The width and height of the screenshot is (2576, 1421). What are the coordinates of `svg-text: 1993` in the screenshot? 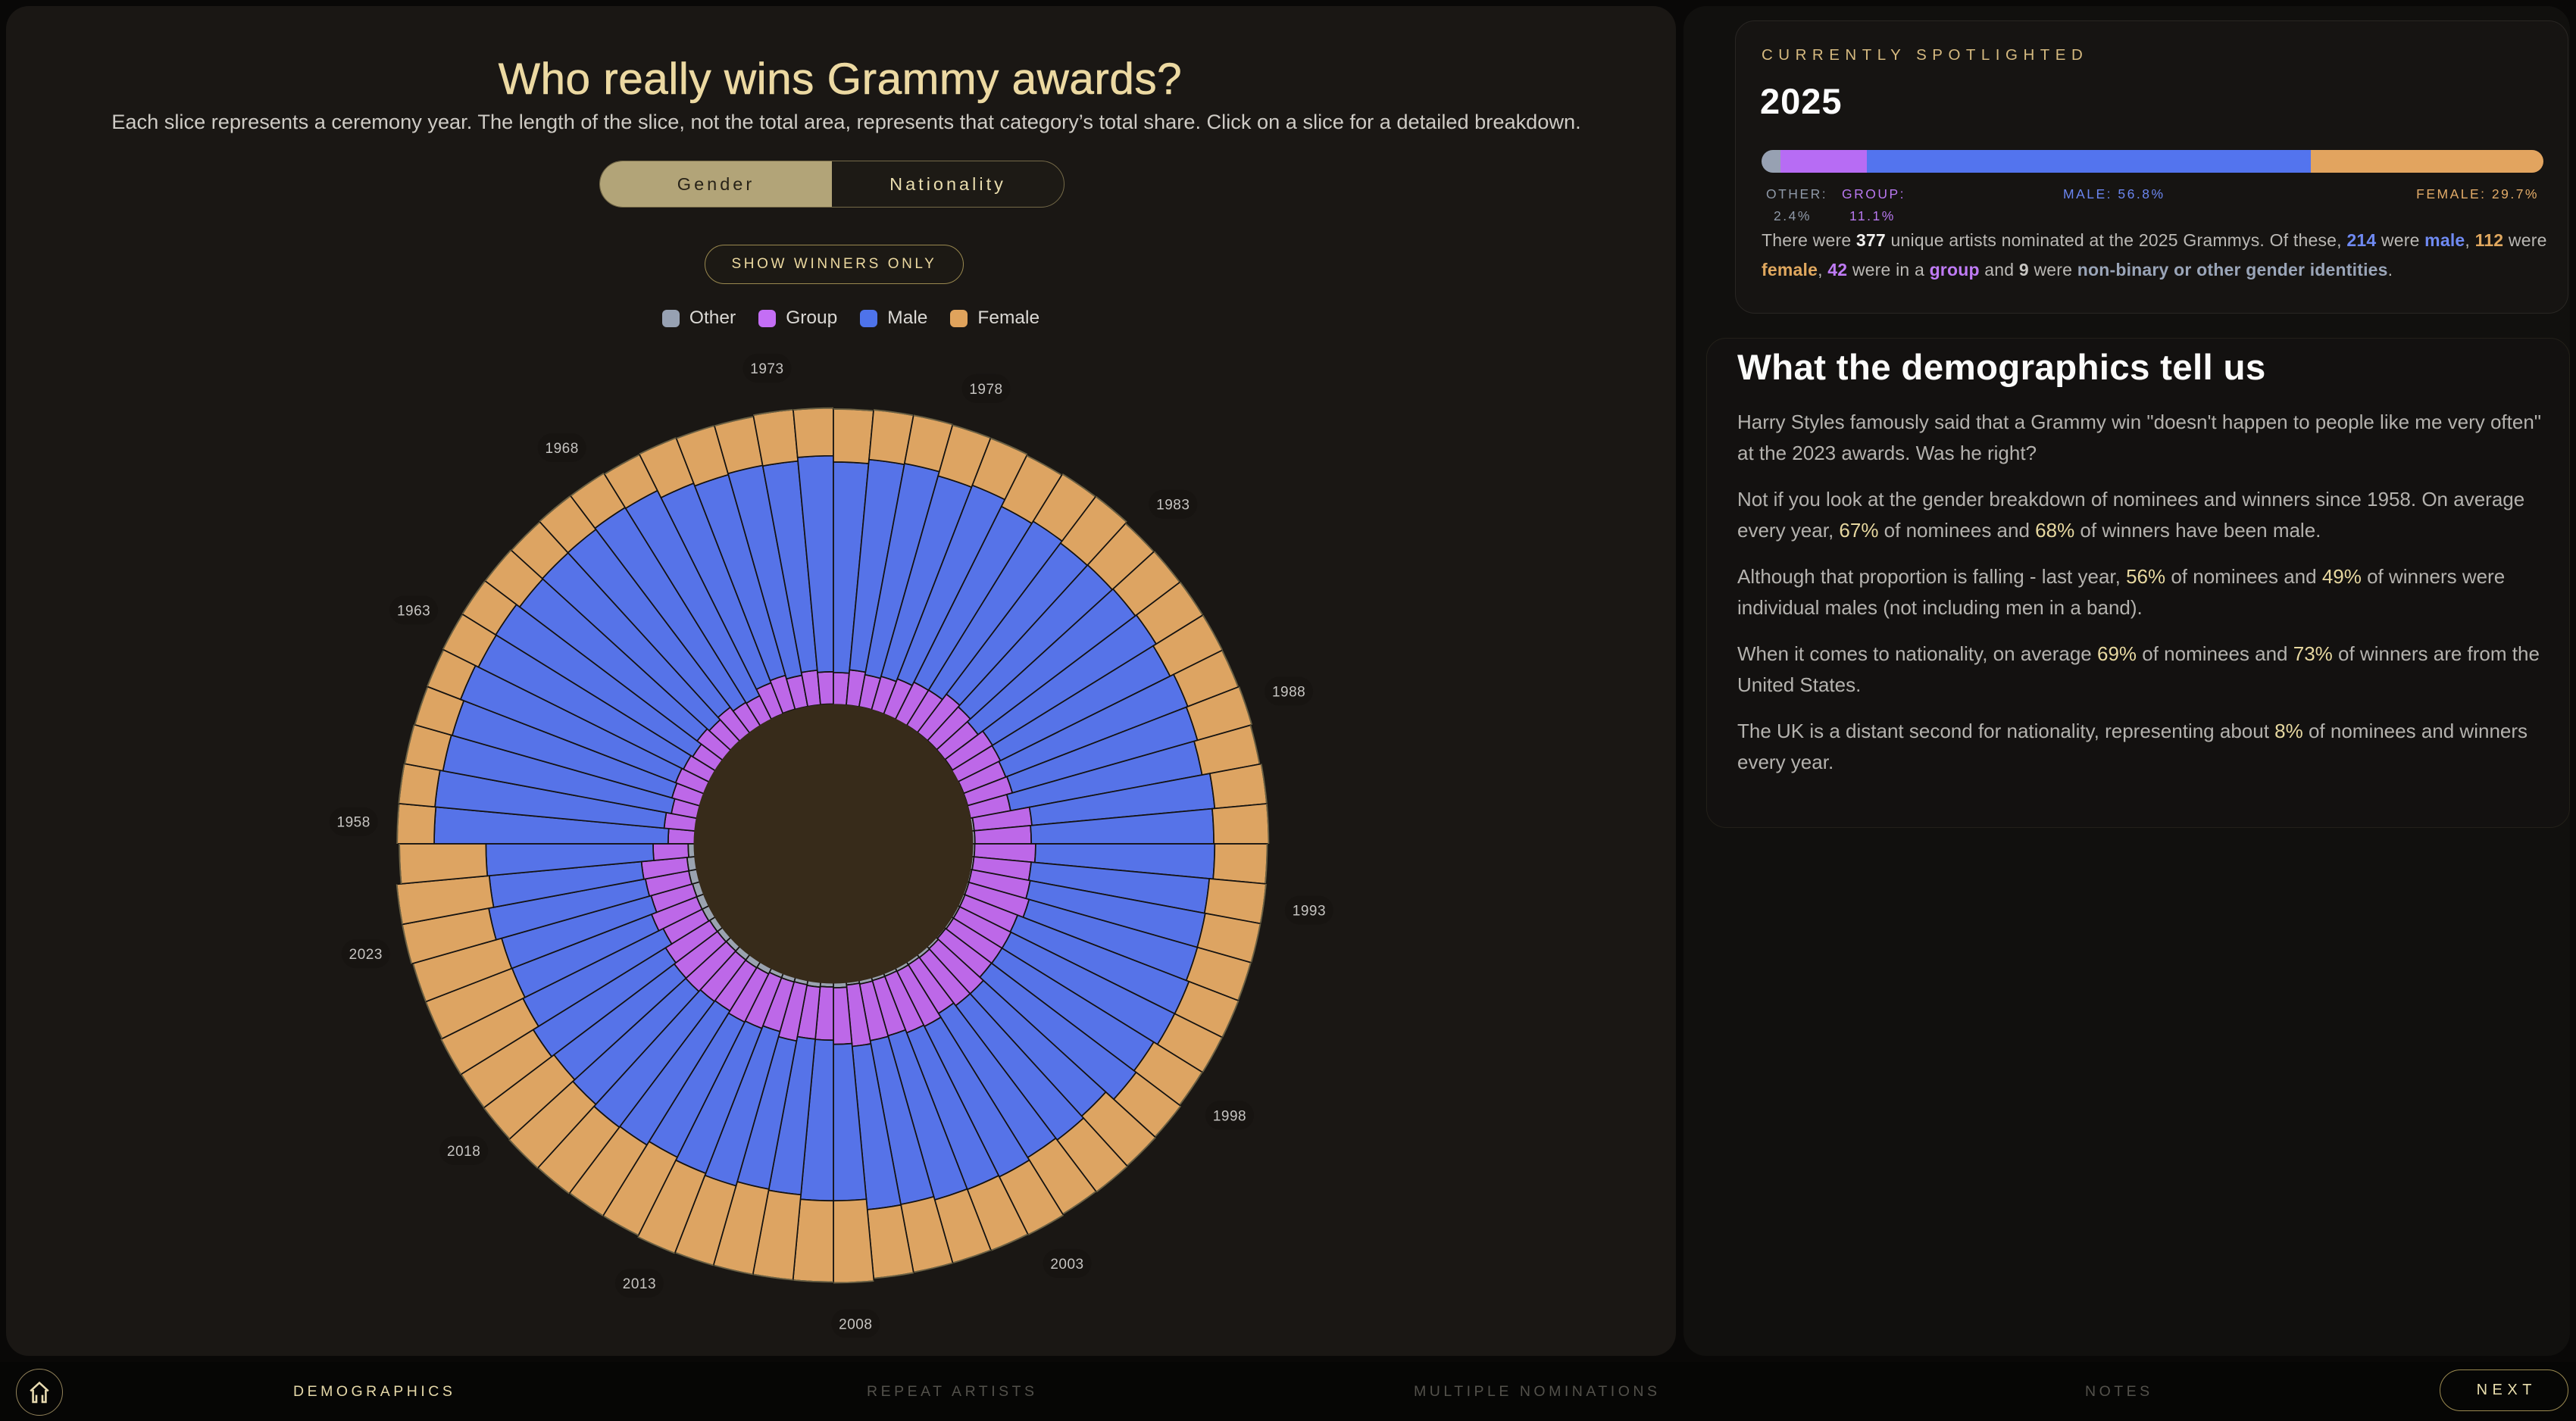 It's located at (1309, 912).